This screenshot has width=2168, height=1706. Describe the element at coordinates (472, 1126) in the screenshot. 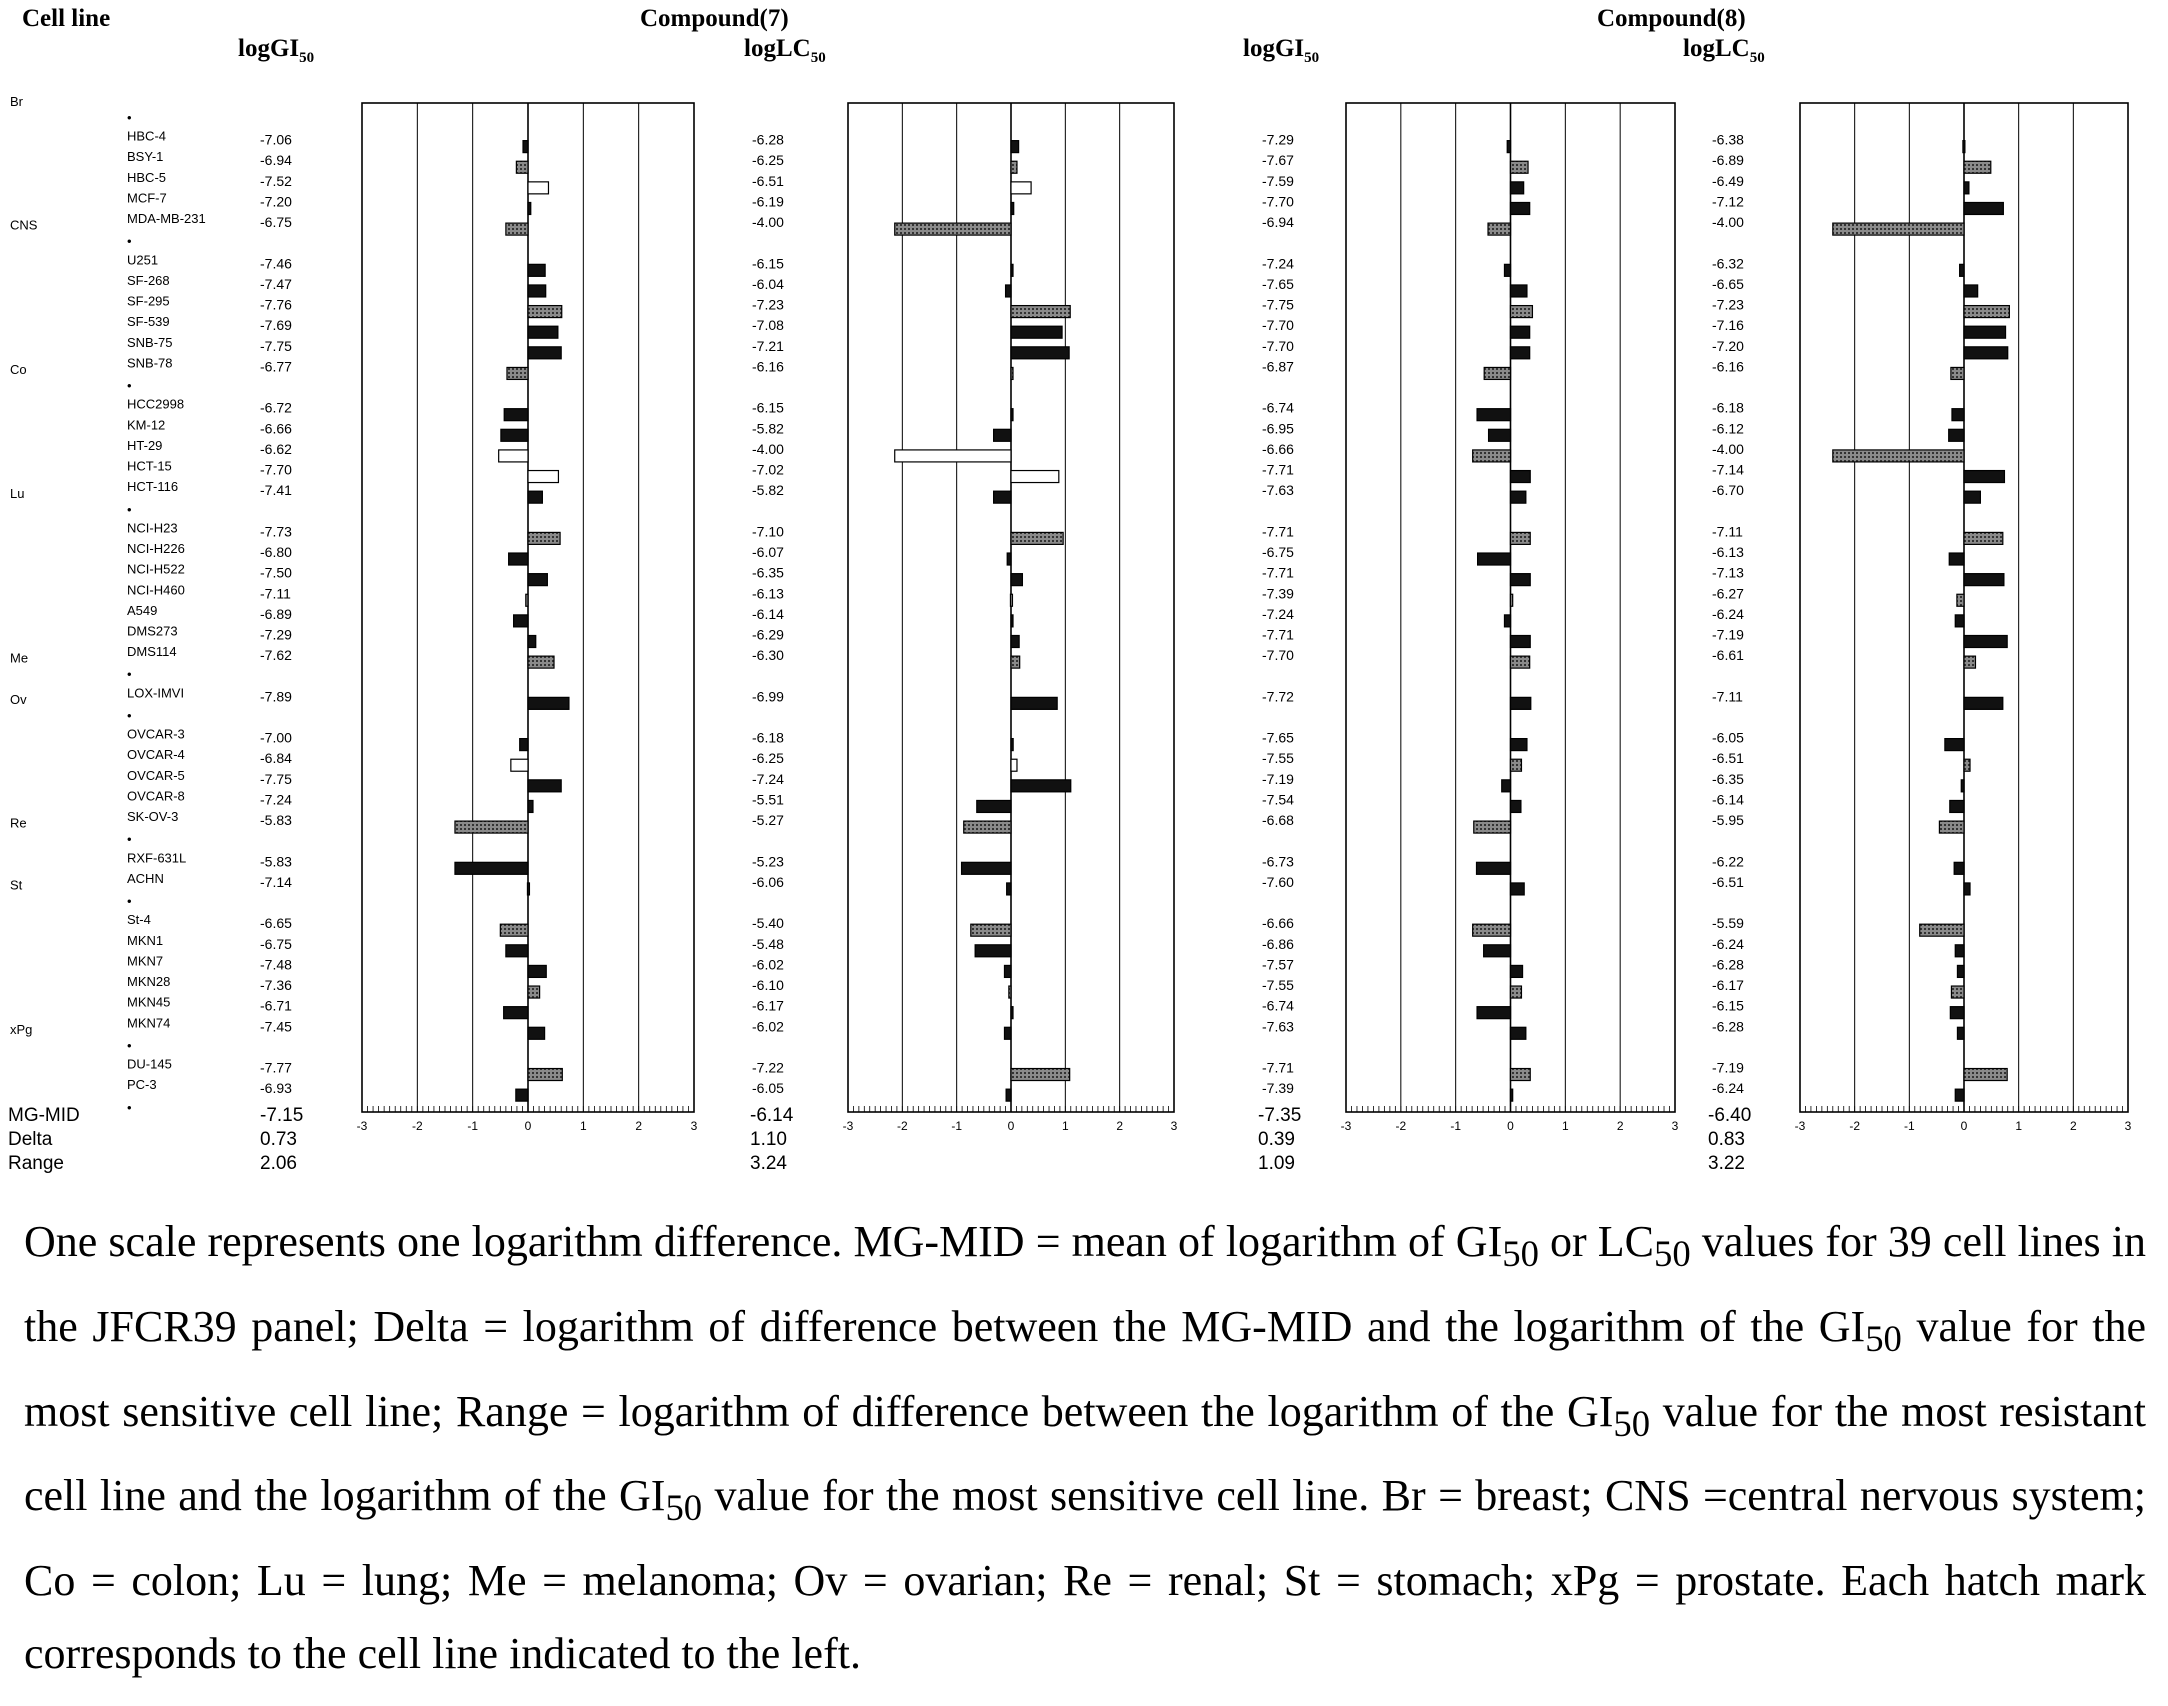

I see `axis-tick-label: -1` at that location.